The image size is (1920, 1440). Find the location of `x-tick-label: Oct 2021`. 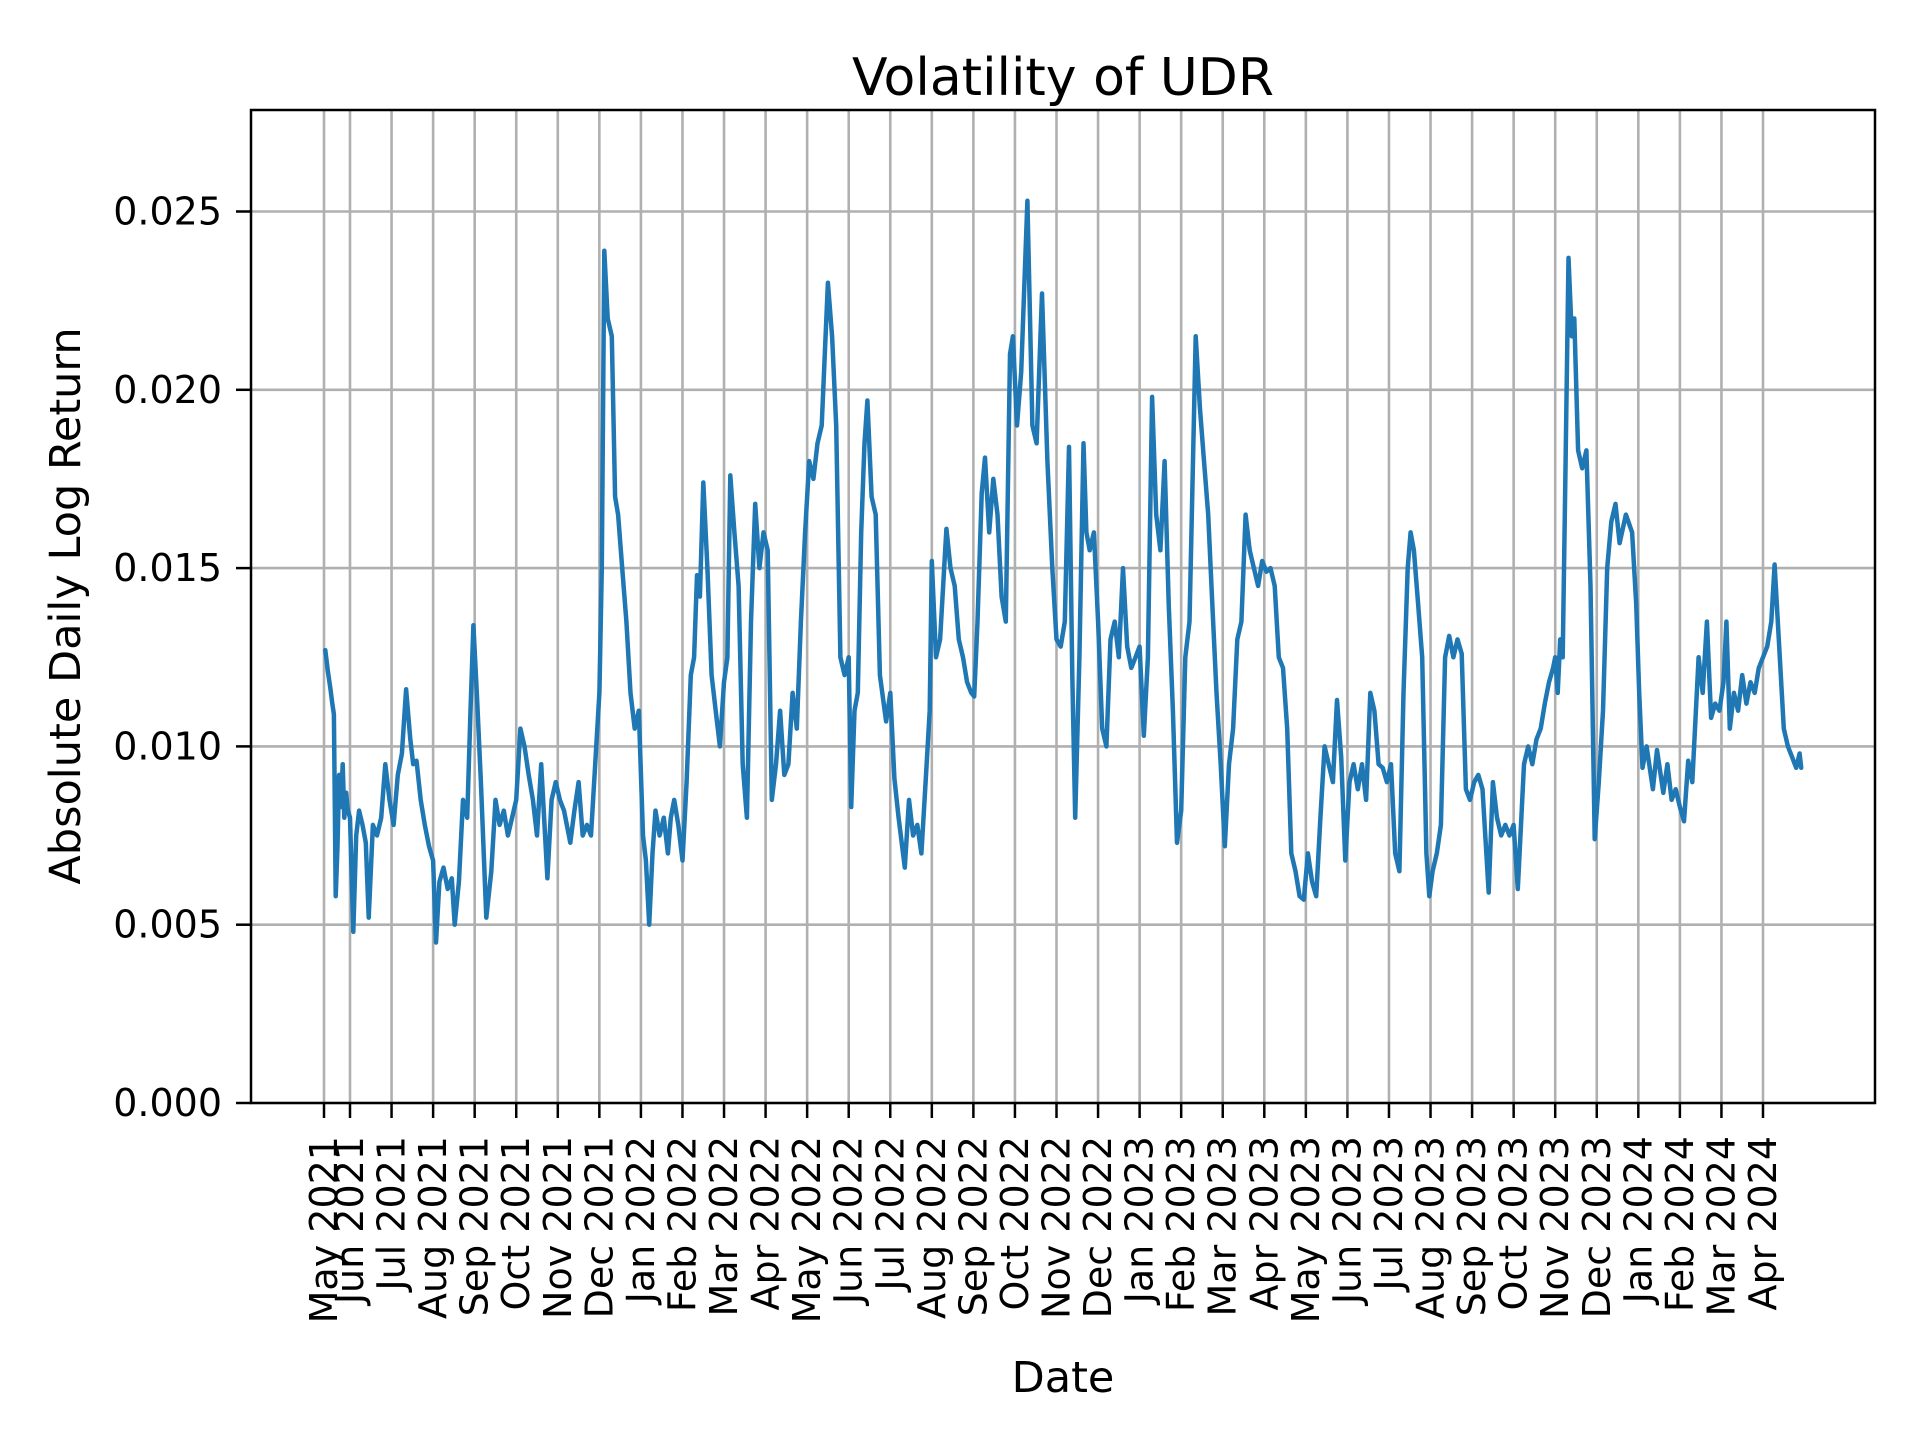

x-tick-label: Oct 2021 is located at coordinates (516, 1223).